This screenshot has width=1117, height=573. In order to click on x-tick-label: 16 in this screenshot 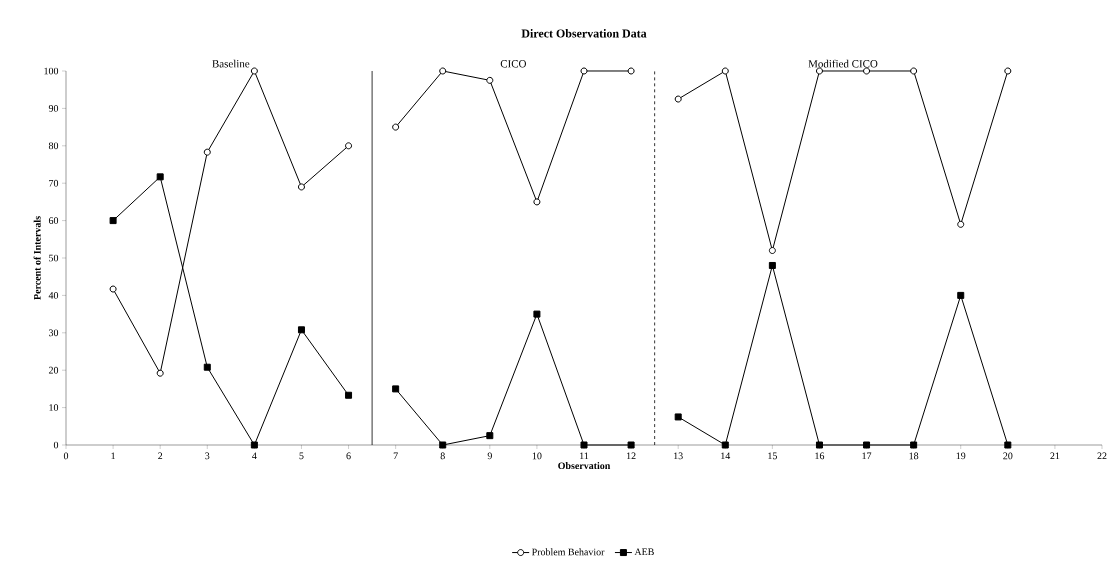, I will do `click(820, 456)`.